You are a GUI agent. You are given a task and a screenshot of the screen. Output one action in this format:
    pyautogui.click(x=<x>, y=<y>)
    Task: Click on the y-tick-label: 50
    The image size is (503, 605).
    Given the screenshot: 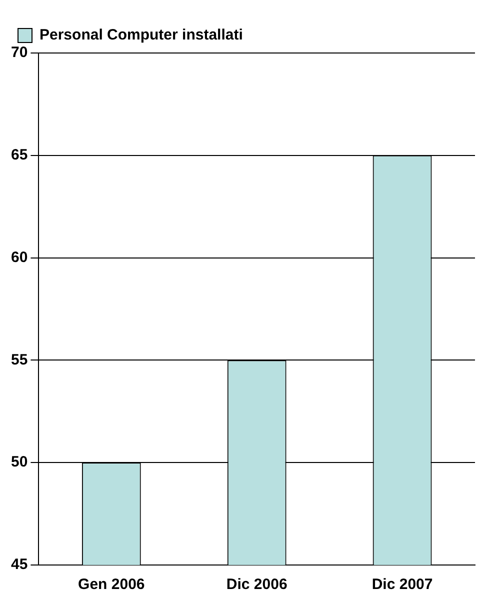 What is the action you would take?
    pyautogui.click(x=19, y=462)
    